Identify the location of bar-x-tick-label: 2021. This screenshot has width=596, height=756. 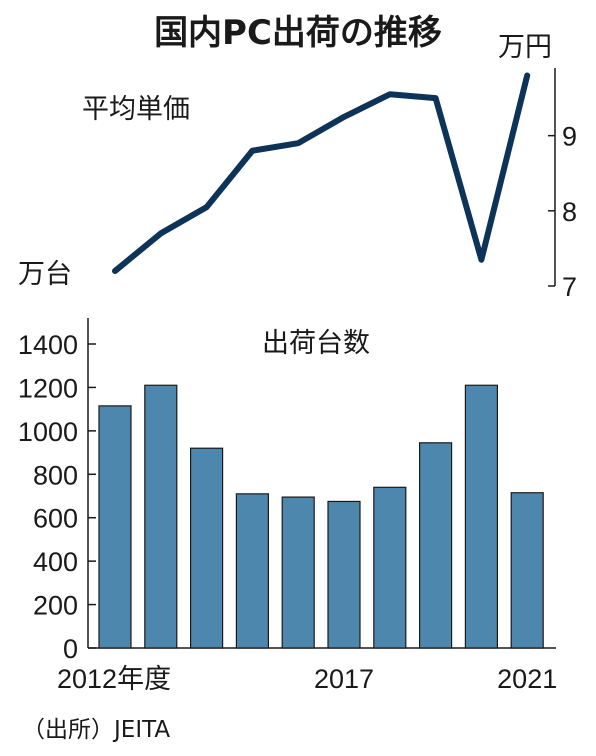
(527, 679).